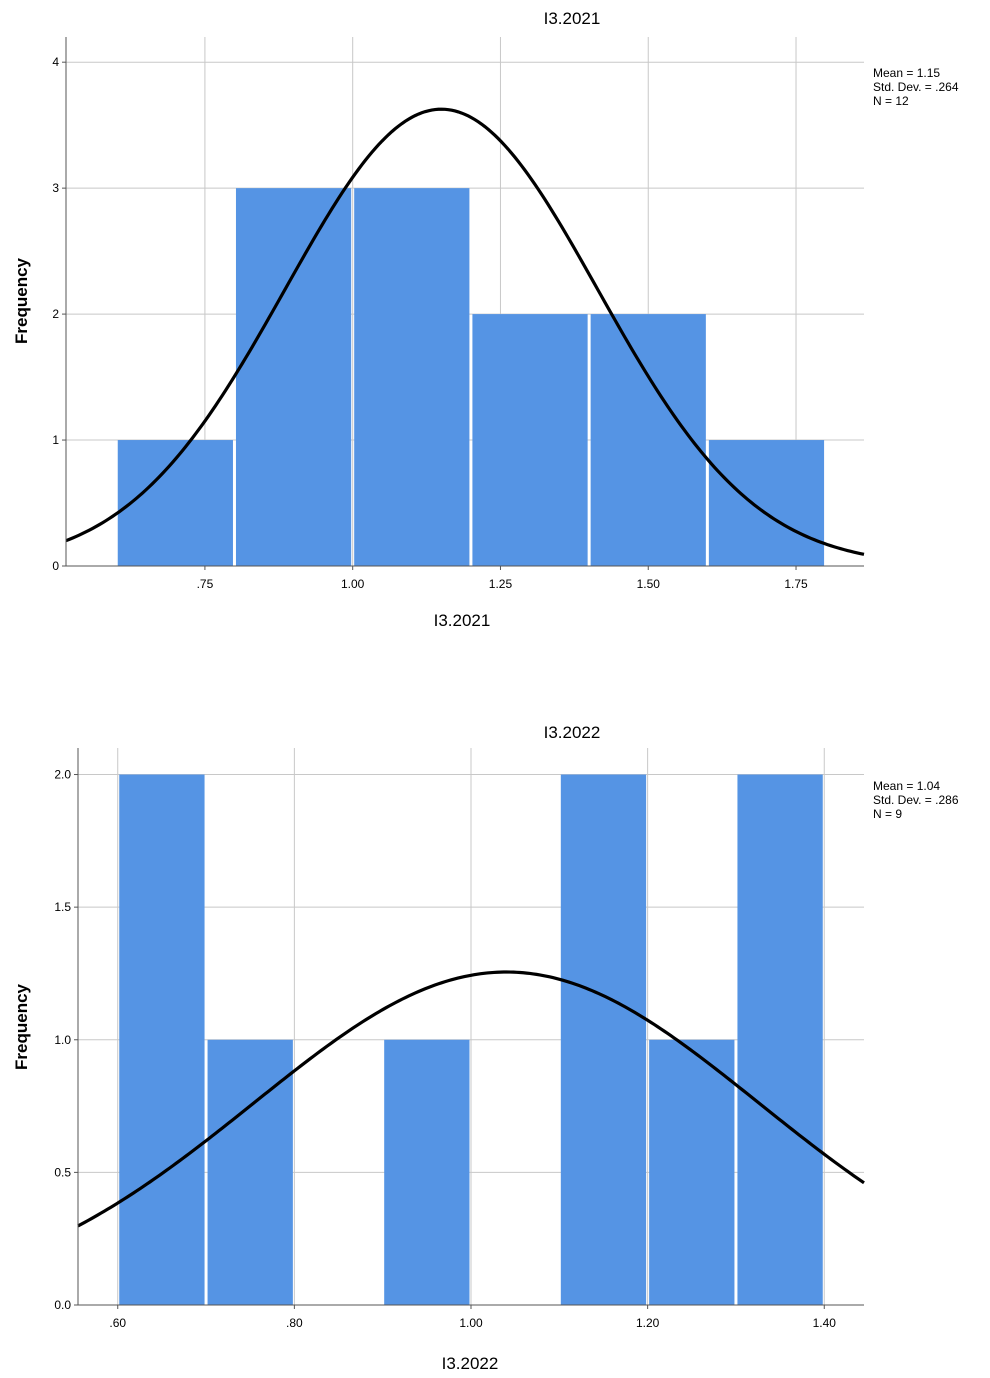 Image resolution: width=990 pixels, height=1378 pixels. What do you see at coordinates (55, 440) in the screenshot?
I see `y-tick-label: 1` at bounding box center [55, 440].